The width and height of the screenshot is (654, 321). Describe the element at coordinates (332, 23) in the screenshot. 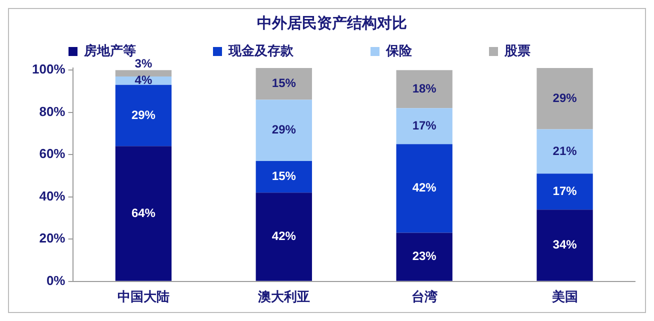

I see `chart-title: 中外居民资产结构对比` at that location.